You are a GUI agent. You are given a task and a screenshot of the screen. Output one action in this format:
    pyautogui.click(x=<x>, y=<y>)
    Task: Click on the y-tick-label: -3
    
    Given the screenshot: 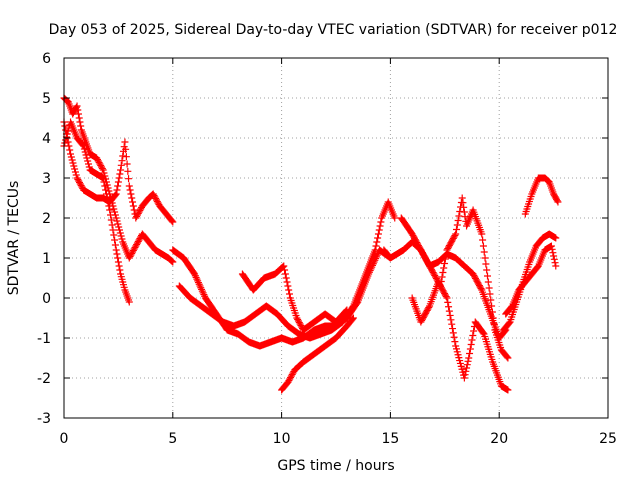 What is the action you would take?
    pyautogui.click(x=44, y=419)
    